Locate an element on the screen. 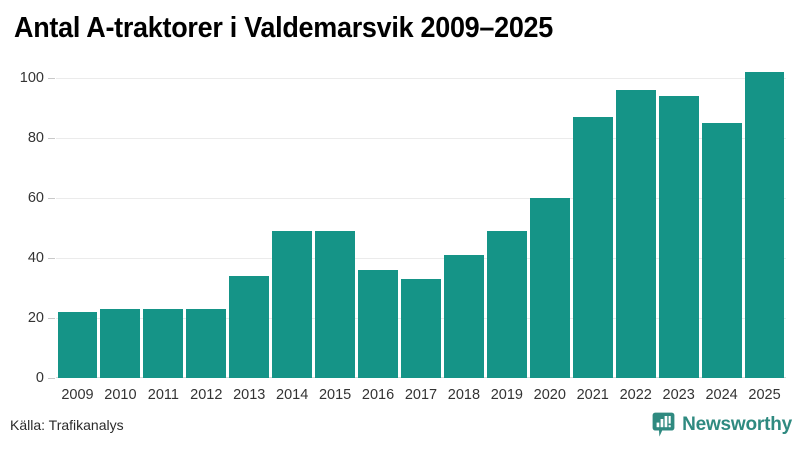  brand-logo: Newsworthy is located at coordinates (722, 425).